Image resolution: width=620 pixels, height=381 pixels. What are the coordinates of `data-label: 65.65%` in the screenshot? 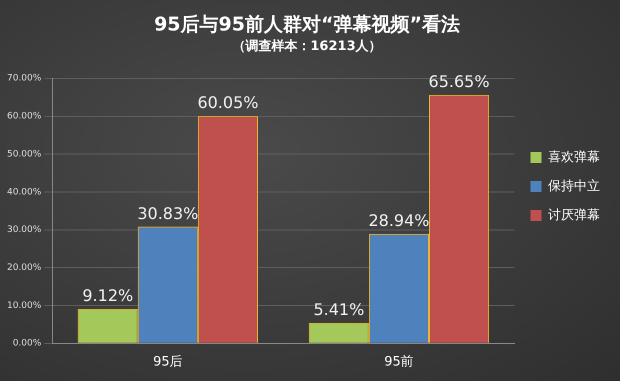 It's located at (459, 82).